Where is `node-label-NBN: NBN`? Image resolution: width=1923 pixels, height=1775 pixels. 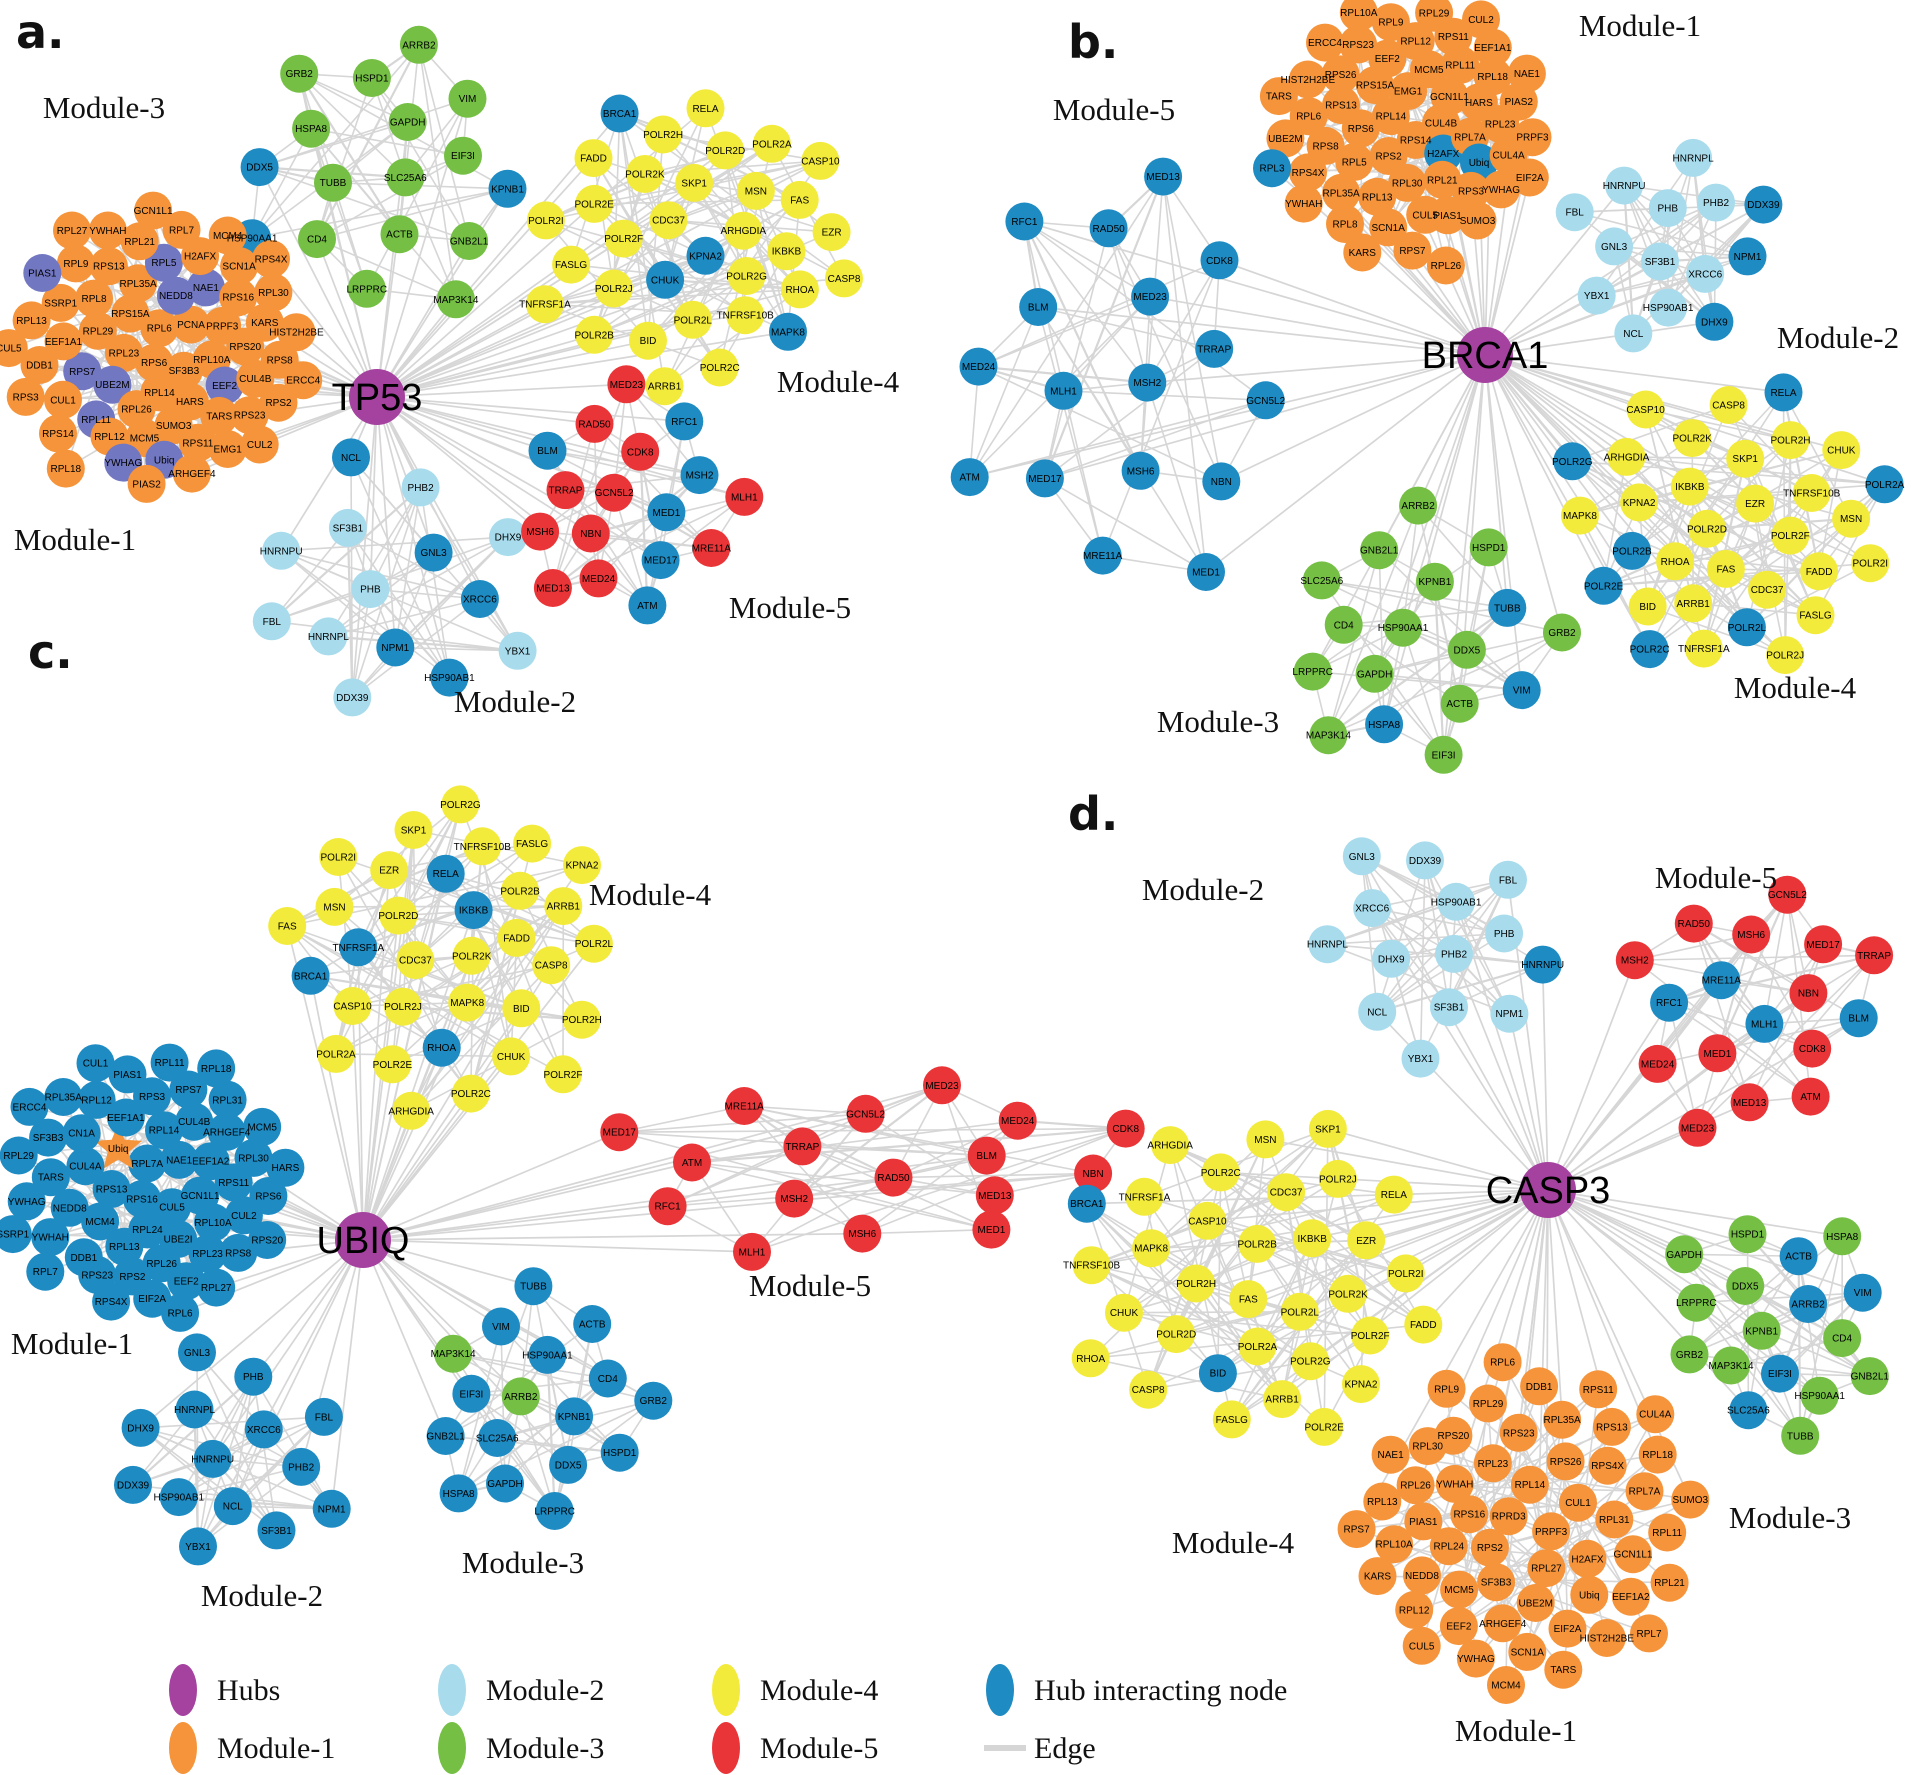
node-label-NBN: NBN is located at coordinates (1808, 994).